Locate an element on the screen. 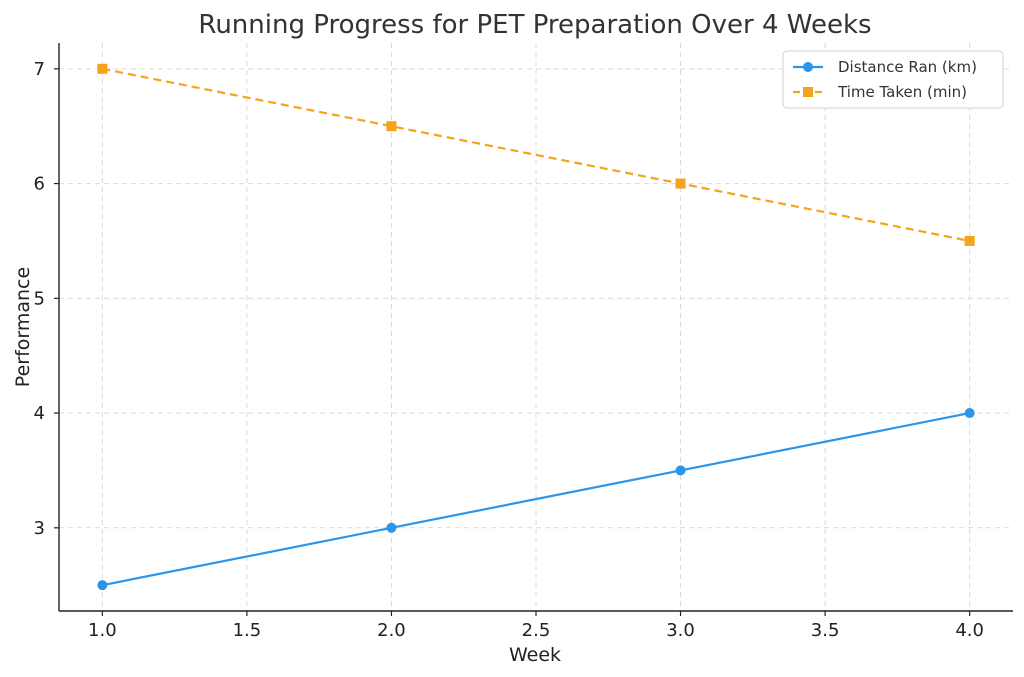  x-tick-label: 1.0 is located at coordinates (102, 630).